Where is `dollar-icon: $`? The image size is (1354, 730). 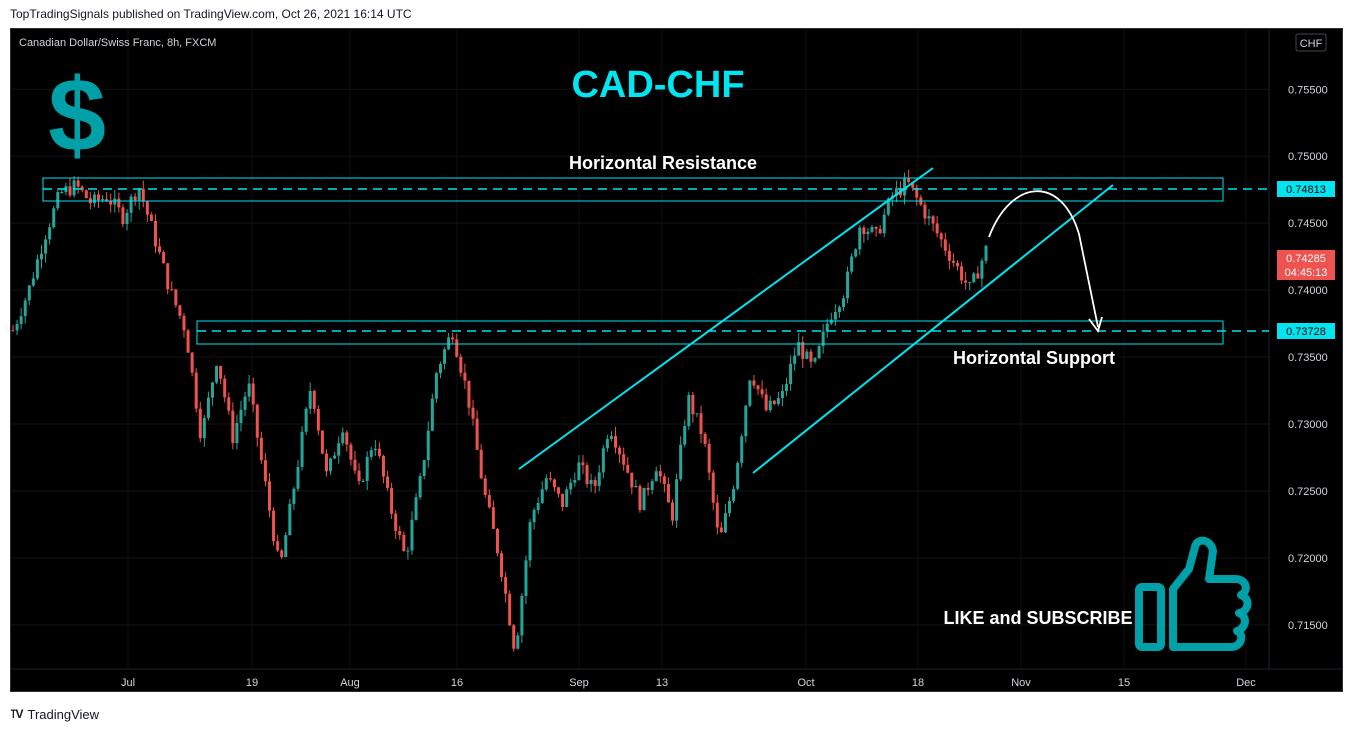
dollar-icon: $ is located at coordinates (77, 116).